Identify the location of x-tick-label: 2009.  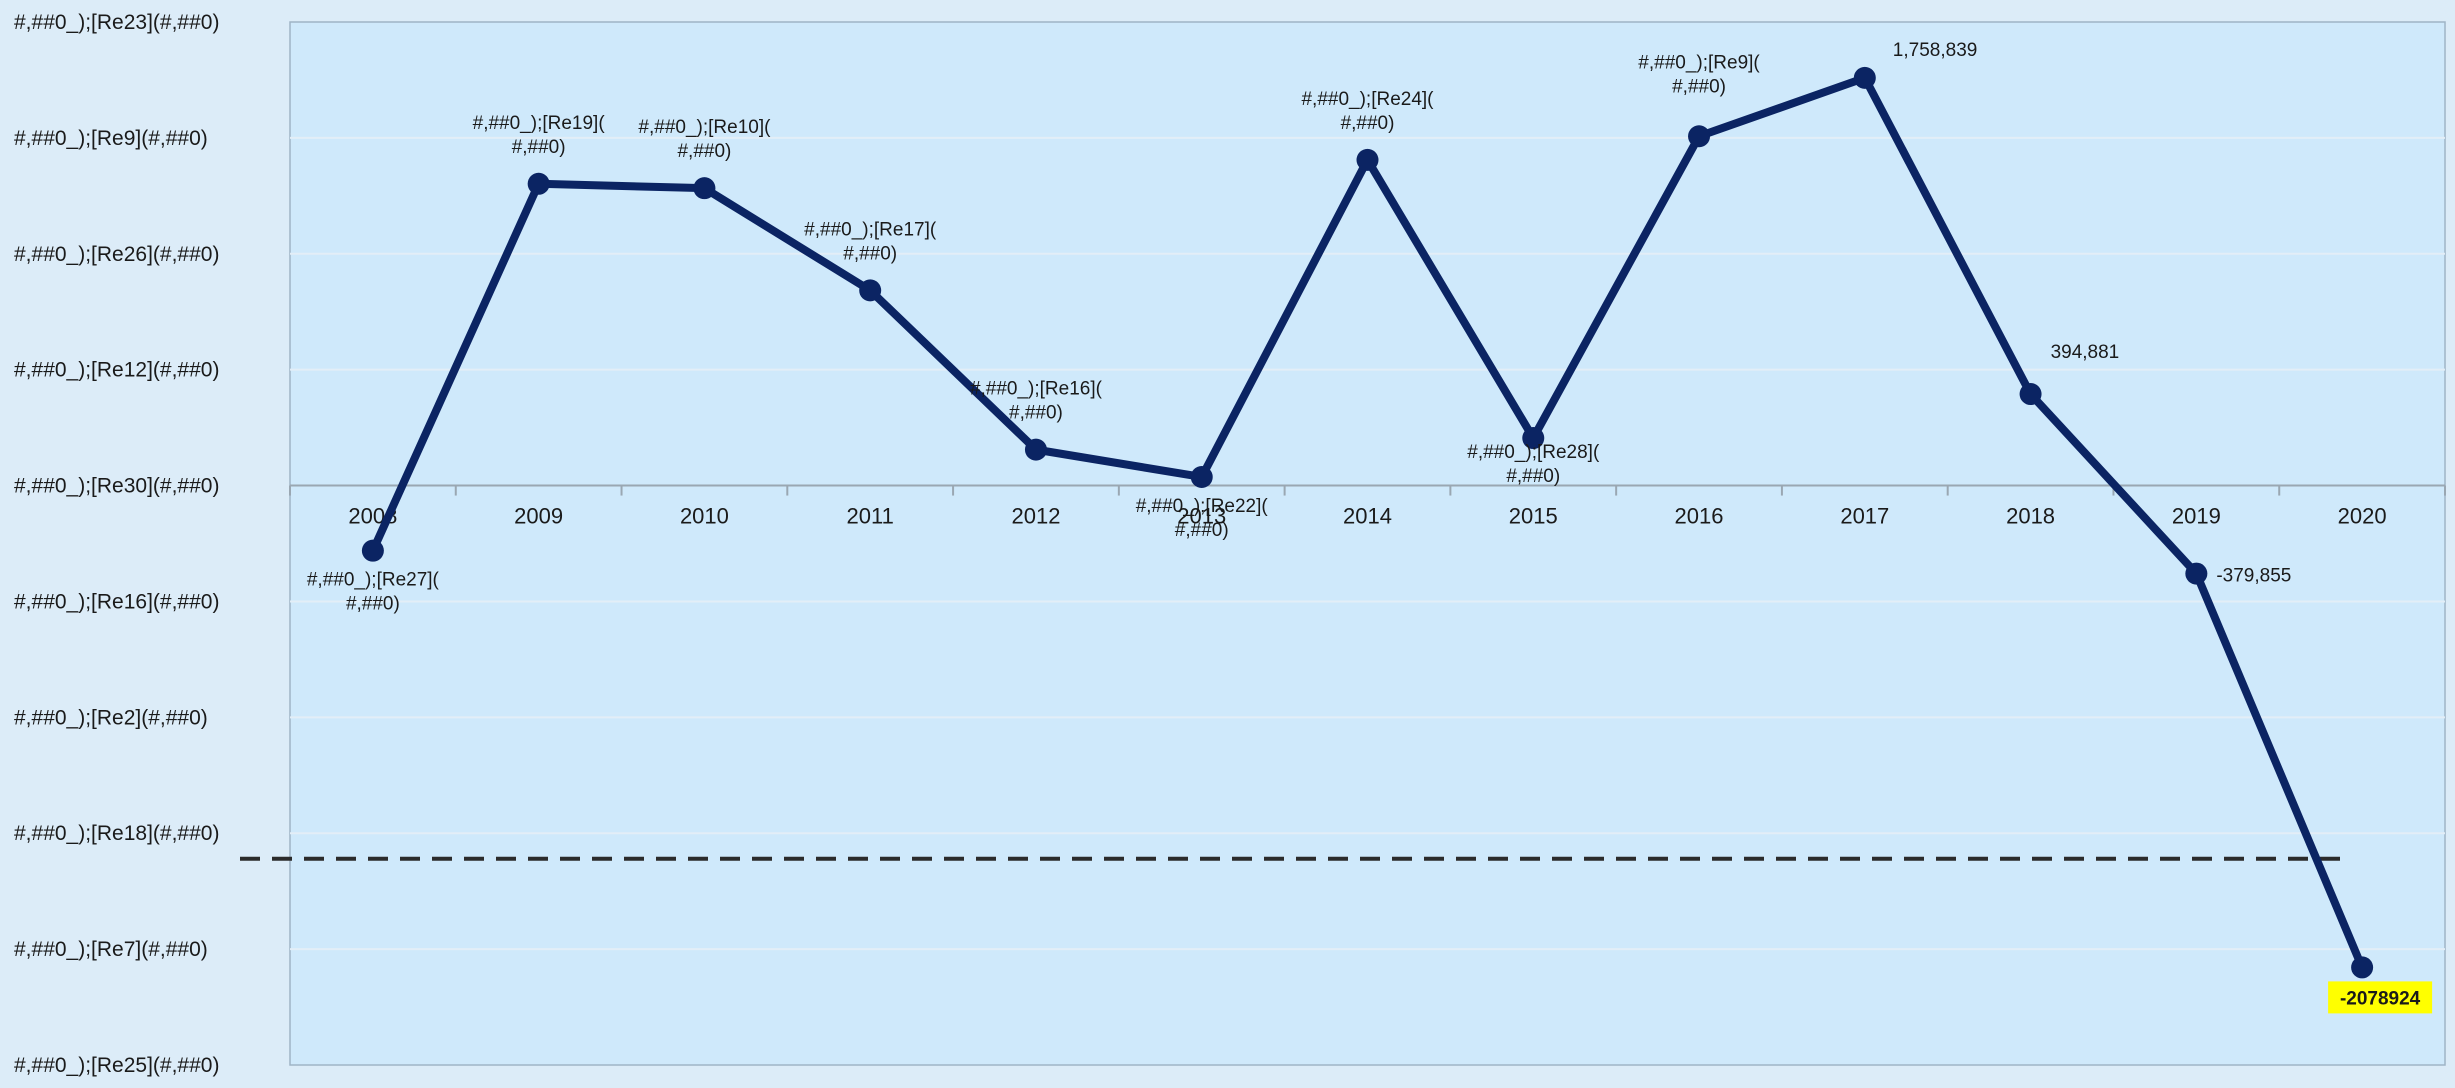
(538, 516).